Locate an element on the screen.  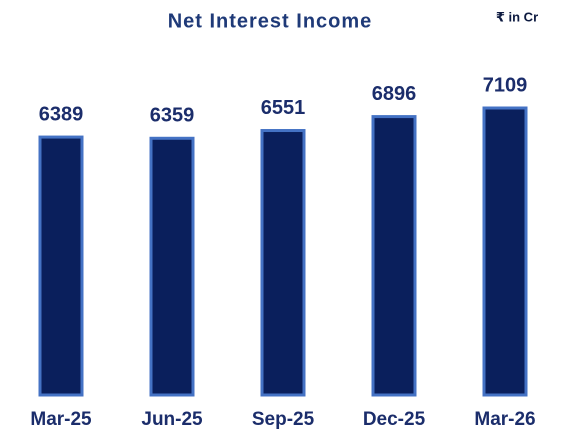
value-label: 6359 is located at coordinates (172, 116).